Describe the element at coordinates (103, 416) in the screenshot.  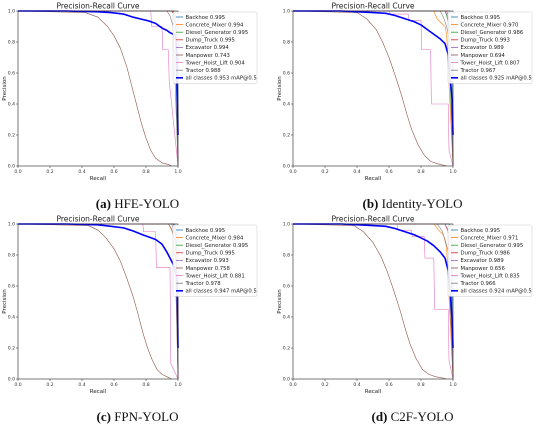
I see `caption-label: (c)` at that location.